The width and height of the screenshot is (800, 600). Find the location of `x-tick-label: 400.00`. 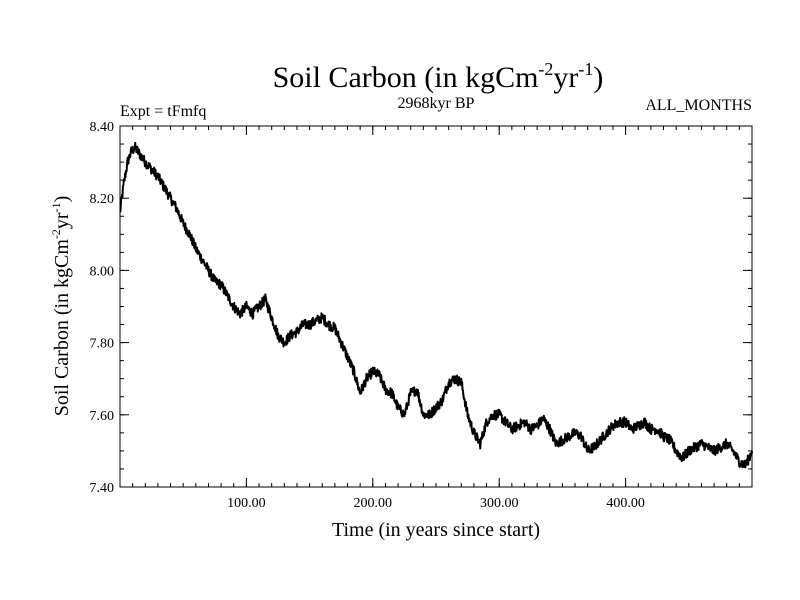

x-tick-label: 400.00 is located at coordinates (625, 503).